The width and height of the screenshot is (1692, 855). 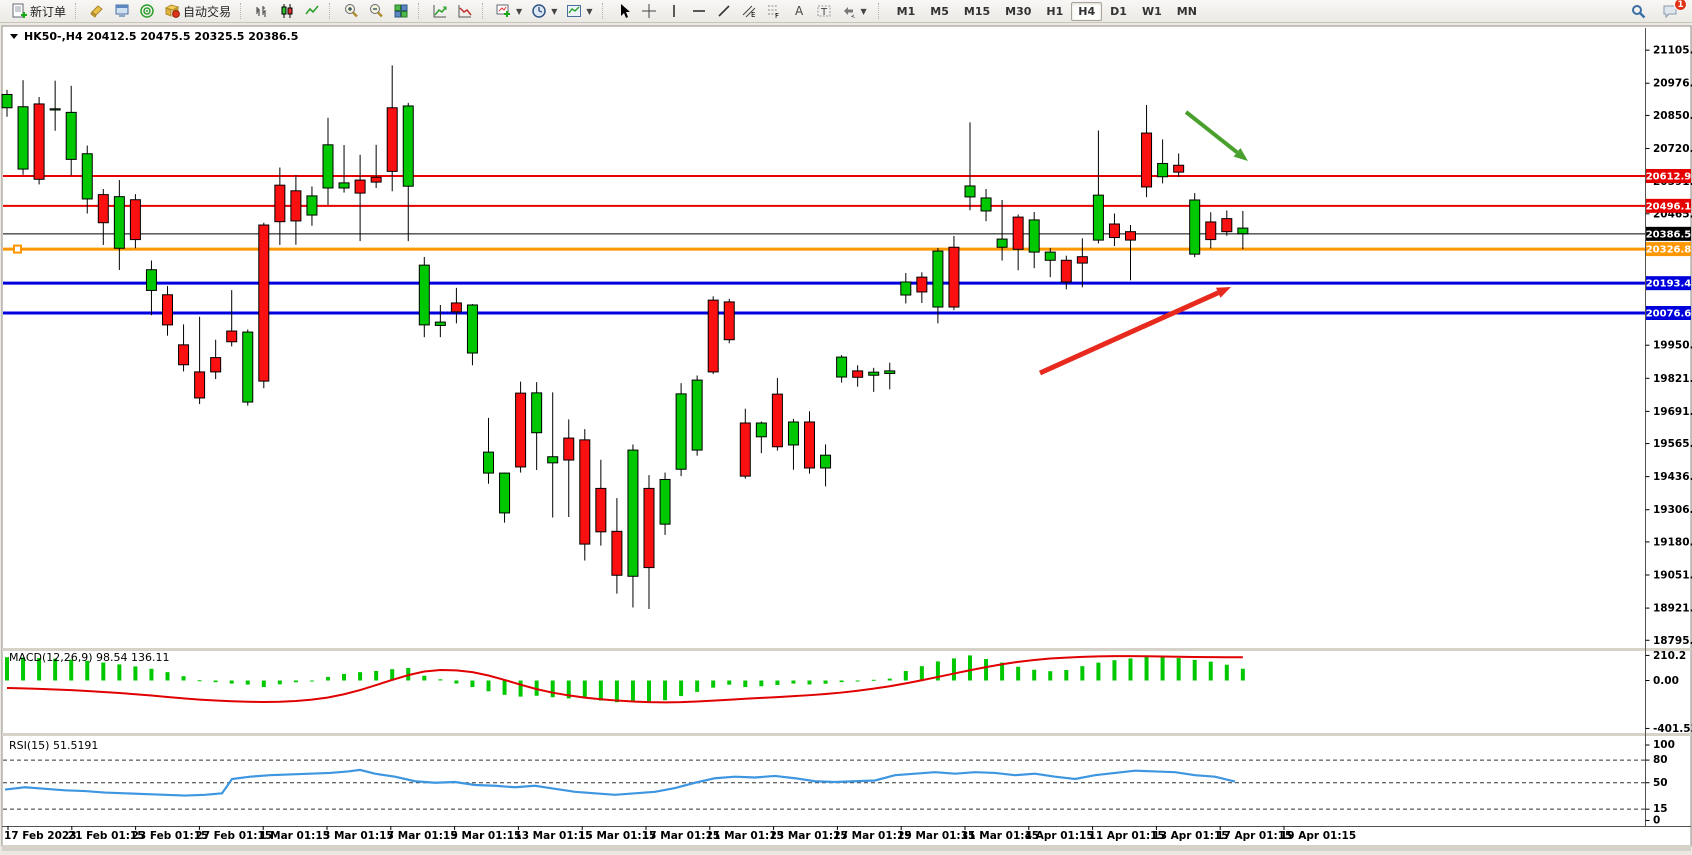 I want to click on date-label: 3 Mar 01:15, so click(x=358, y=836).